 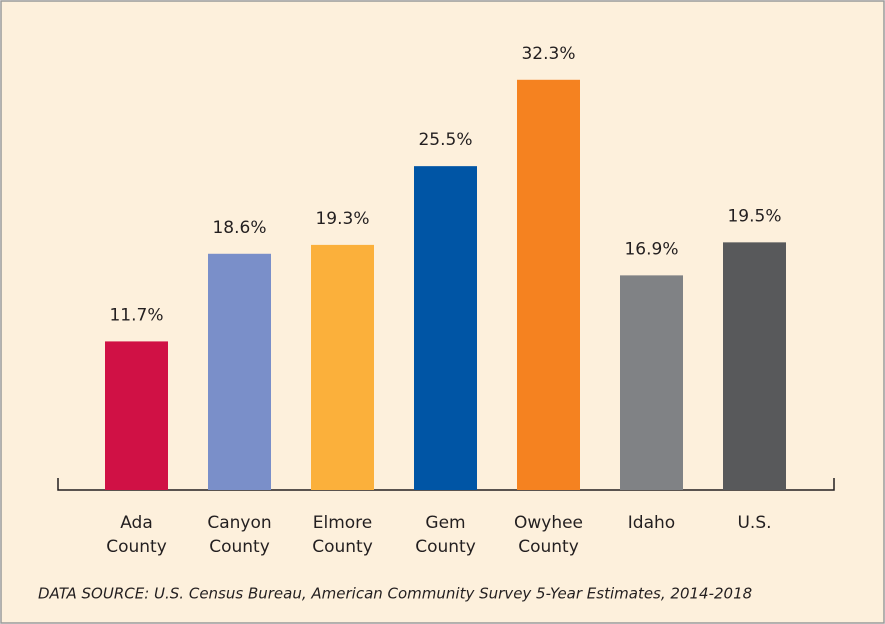 What do you see at coordinates (548, 54) in the screenshot?
I see `value-label: 32.3%` at bounding box center [548, 54].